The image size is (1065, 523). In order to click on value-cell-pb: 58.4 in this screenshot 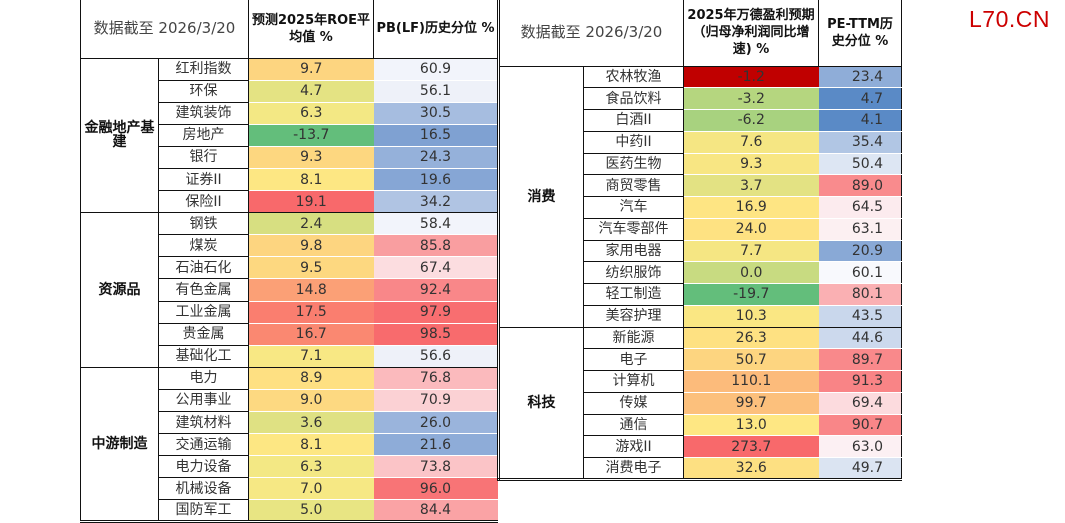, I will do `click(435, 223)`.